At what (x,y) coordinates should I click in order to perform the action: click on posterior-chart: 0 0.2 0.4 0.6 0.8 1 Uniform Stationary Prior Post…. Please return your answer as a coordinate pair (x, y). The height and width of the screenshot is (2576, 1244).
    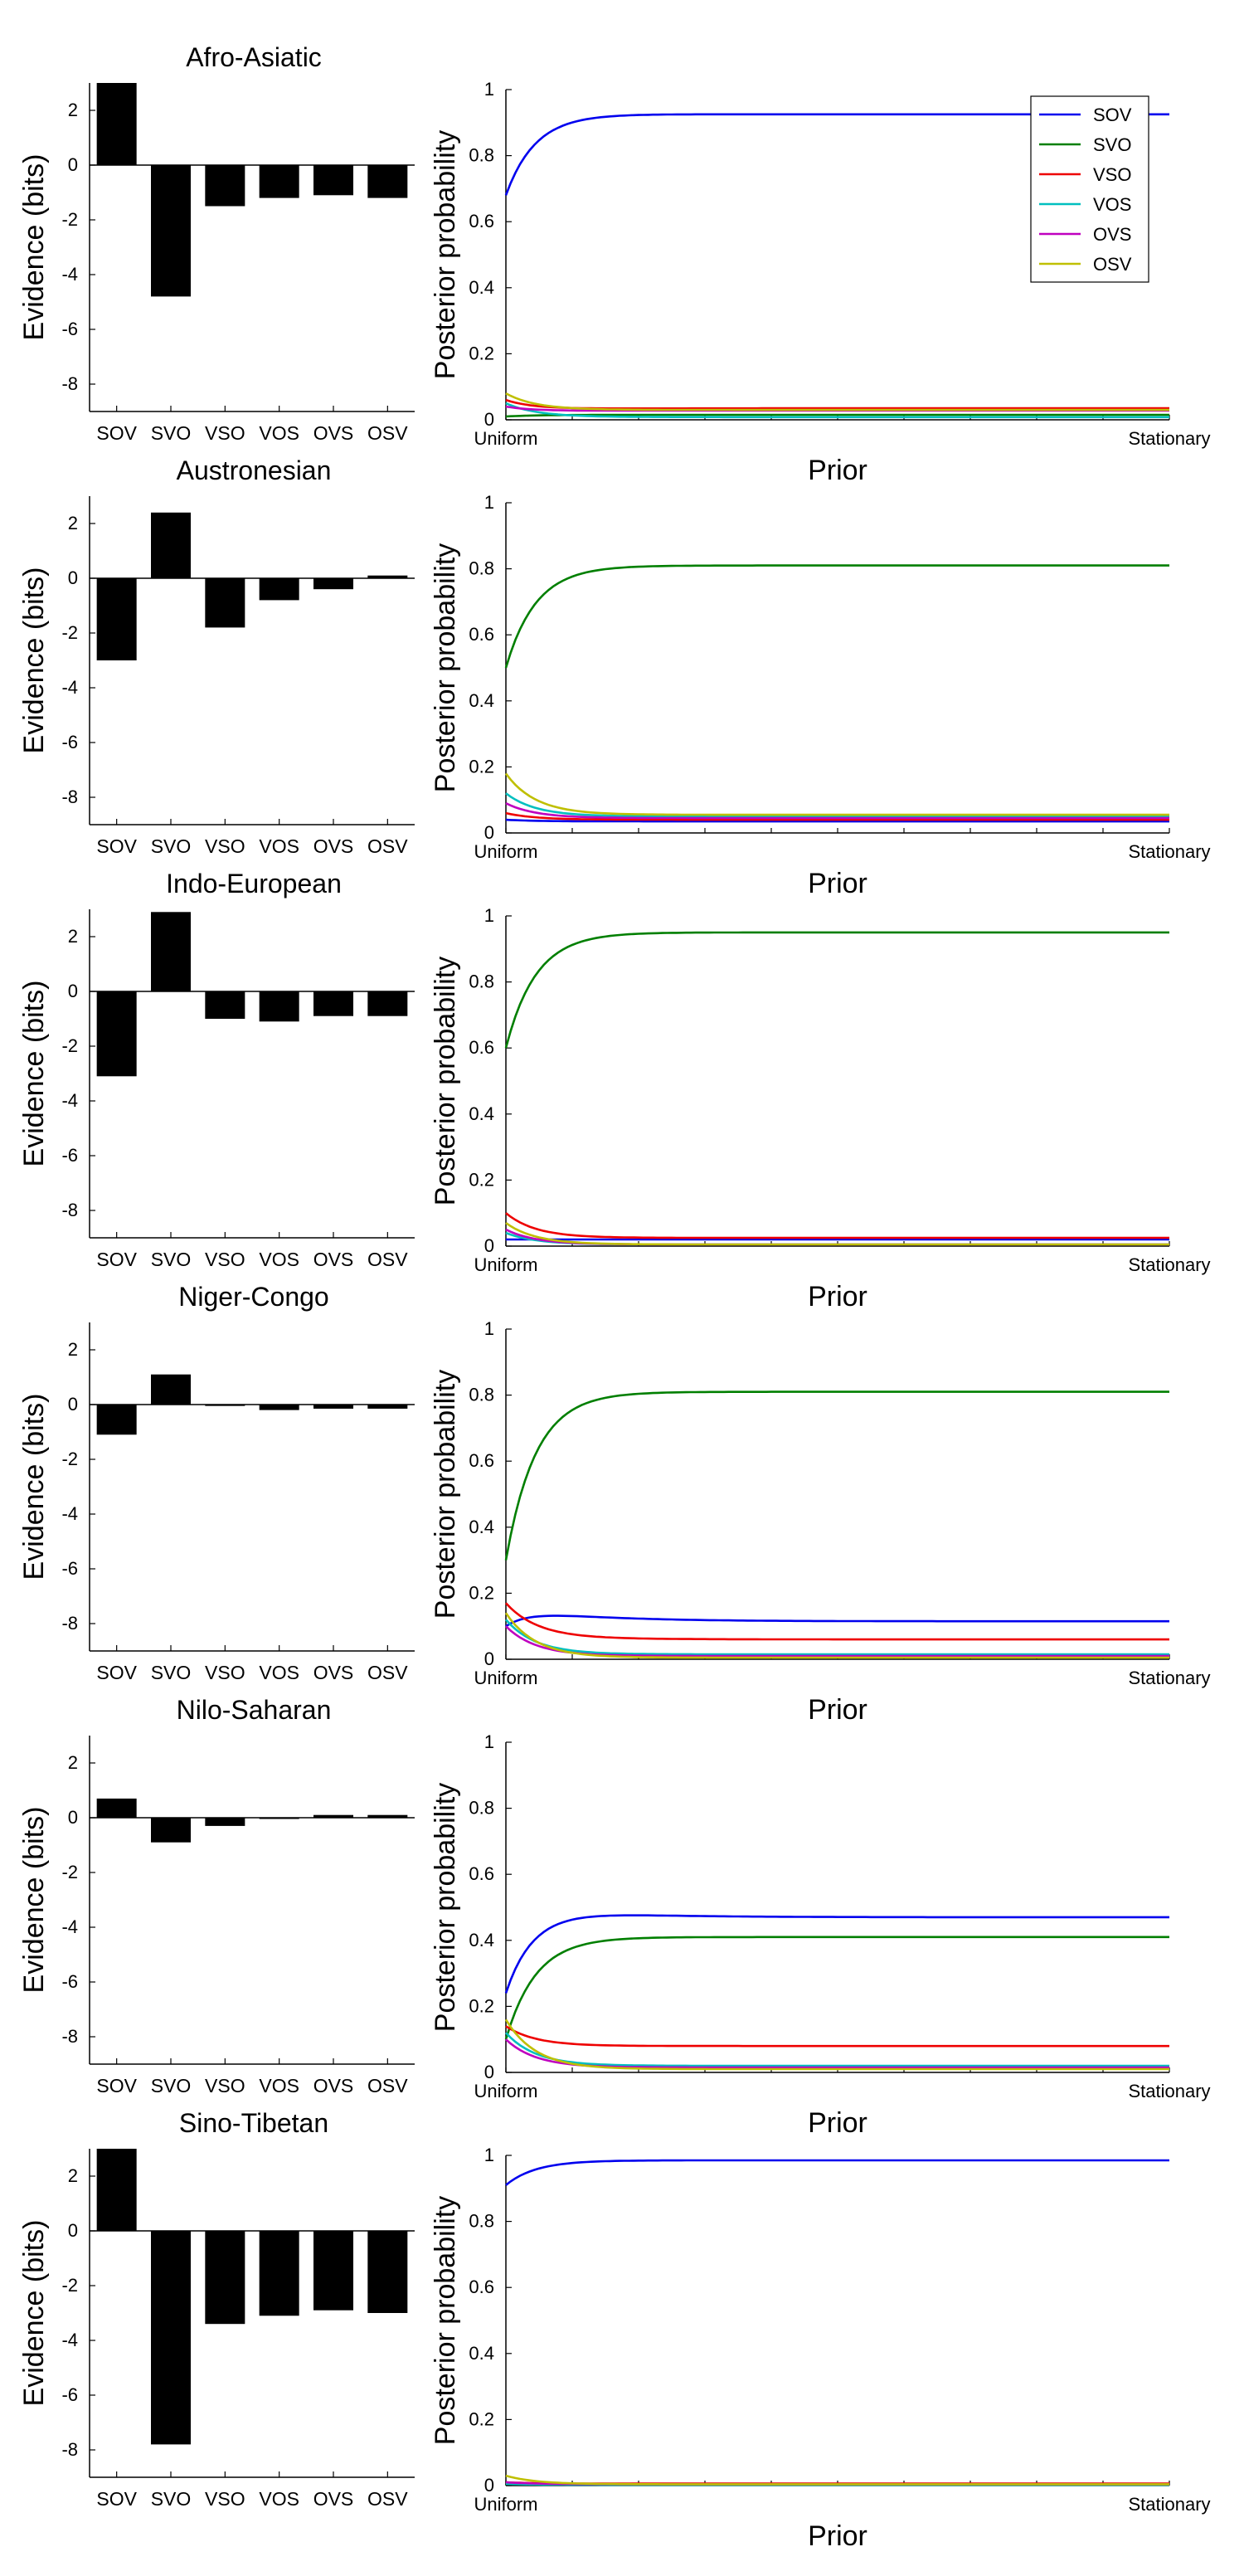
    Looking at the image, I should click on (820, 1108).